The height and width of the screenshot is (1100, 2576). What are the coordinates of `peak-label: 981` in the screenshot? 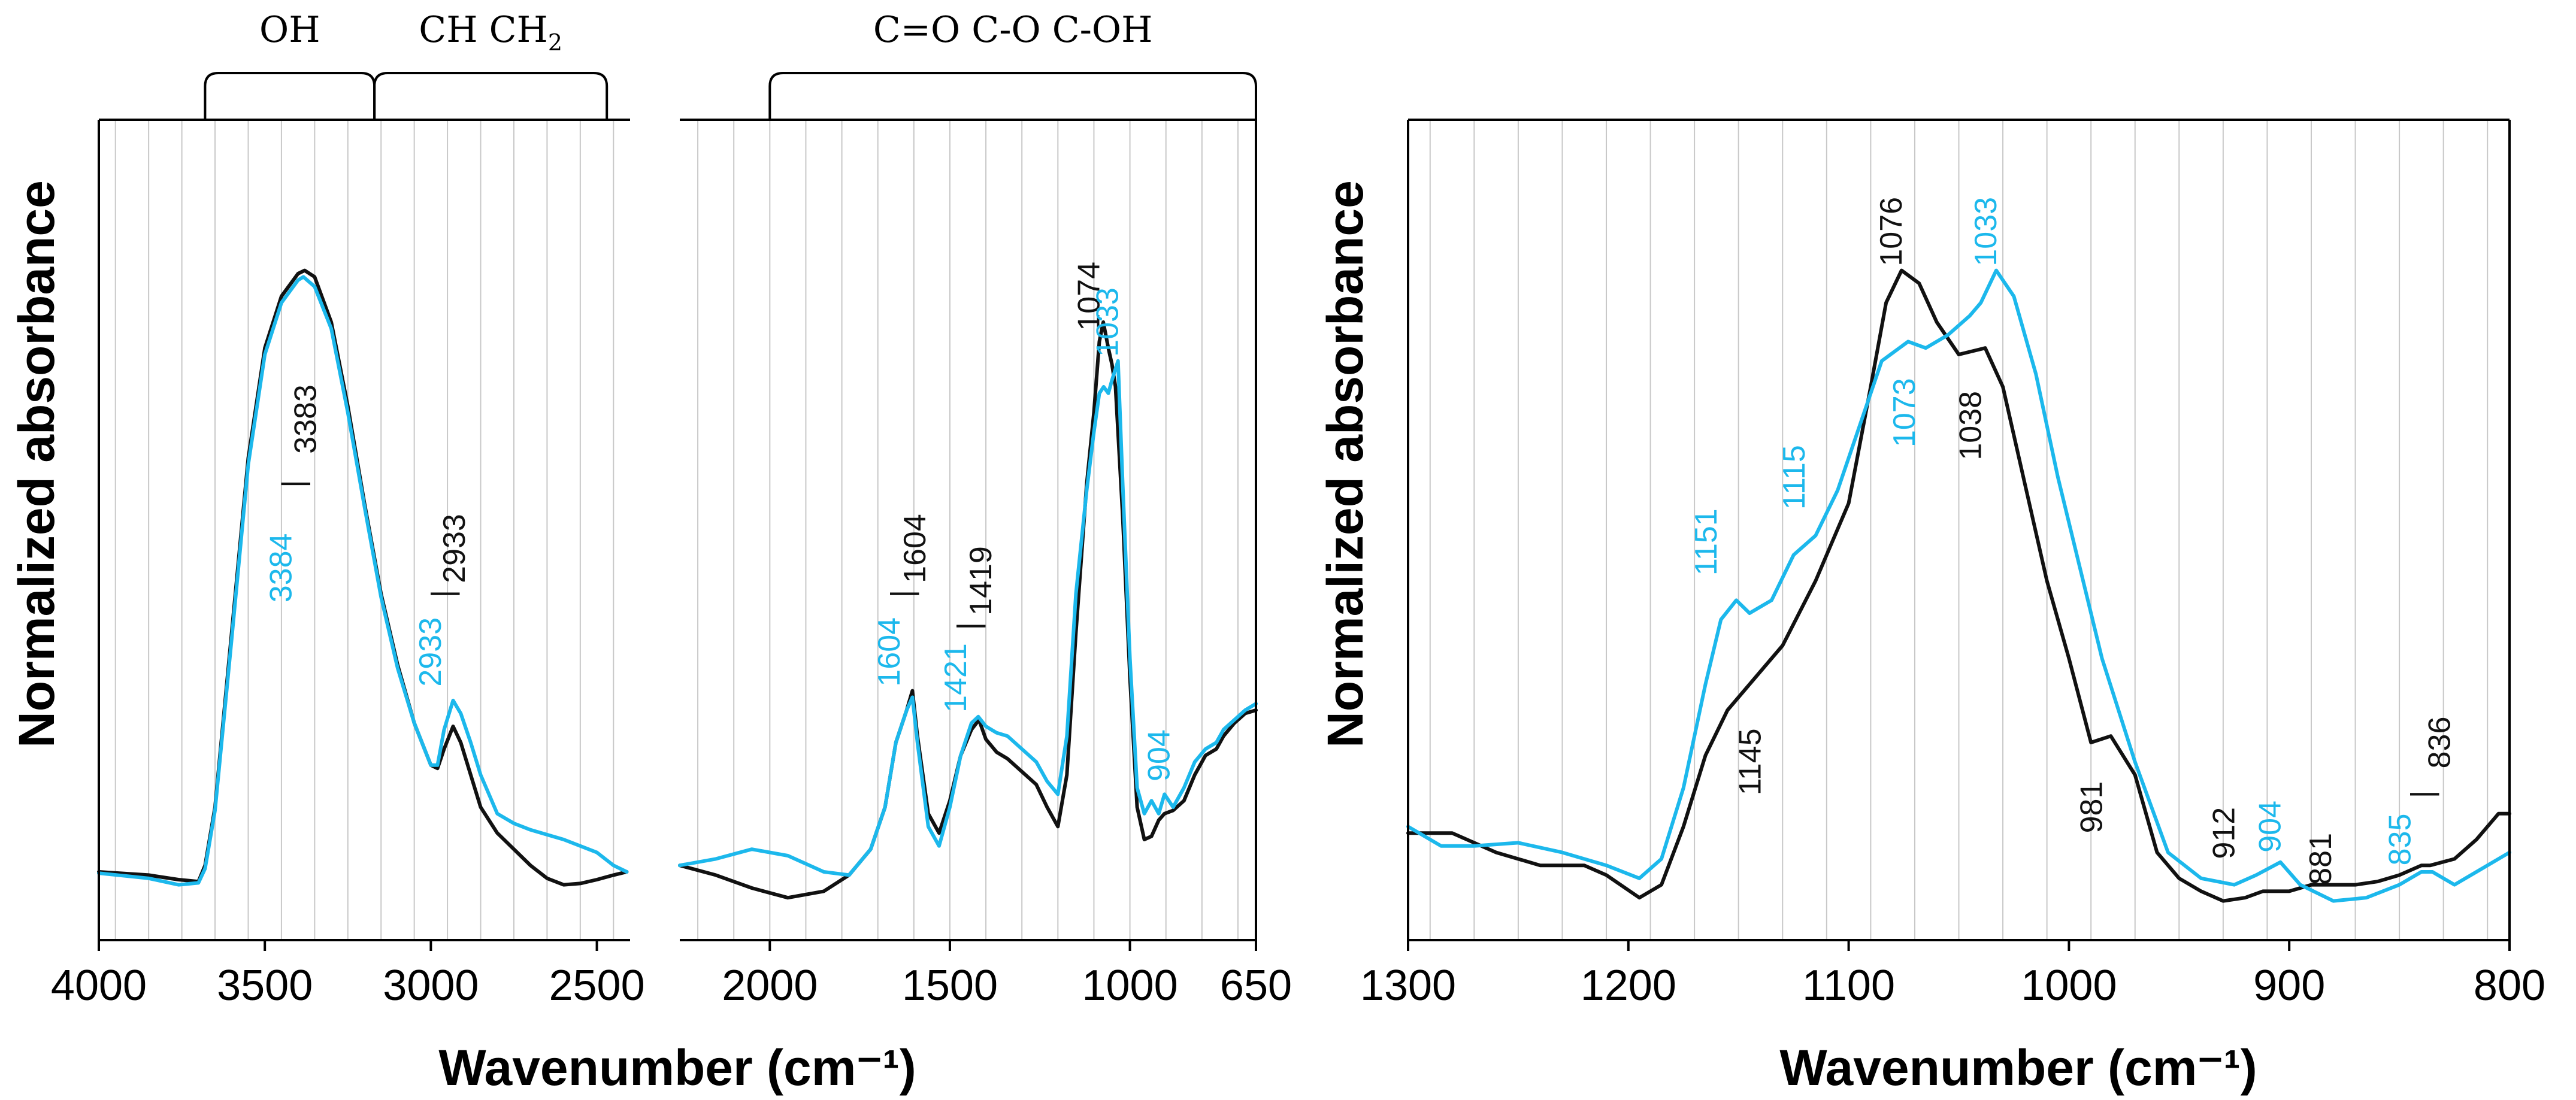 It's located at (2092, 807).